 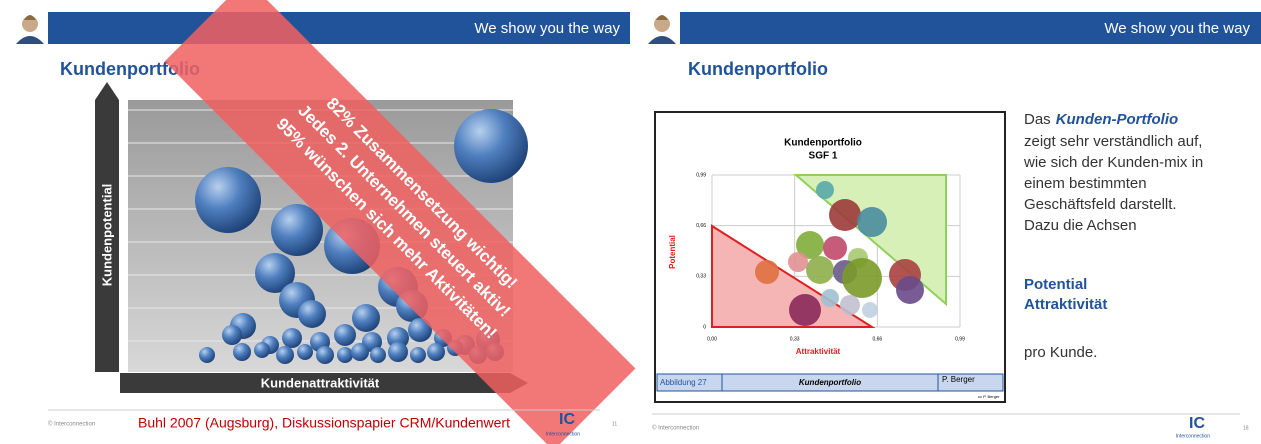 I want to click on chart-title: Kundenportfolio, so click(x=823, y=143).